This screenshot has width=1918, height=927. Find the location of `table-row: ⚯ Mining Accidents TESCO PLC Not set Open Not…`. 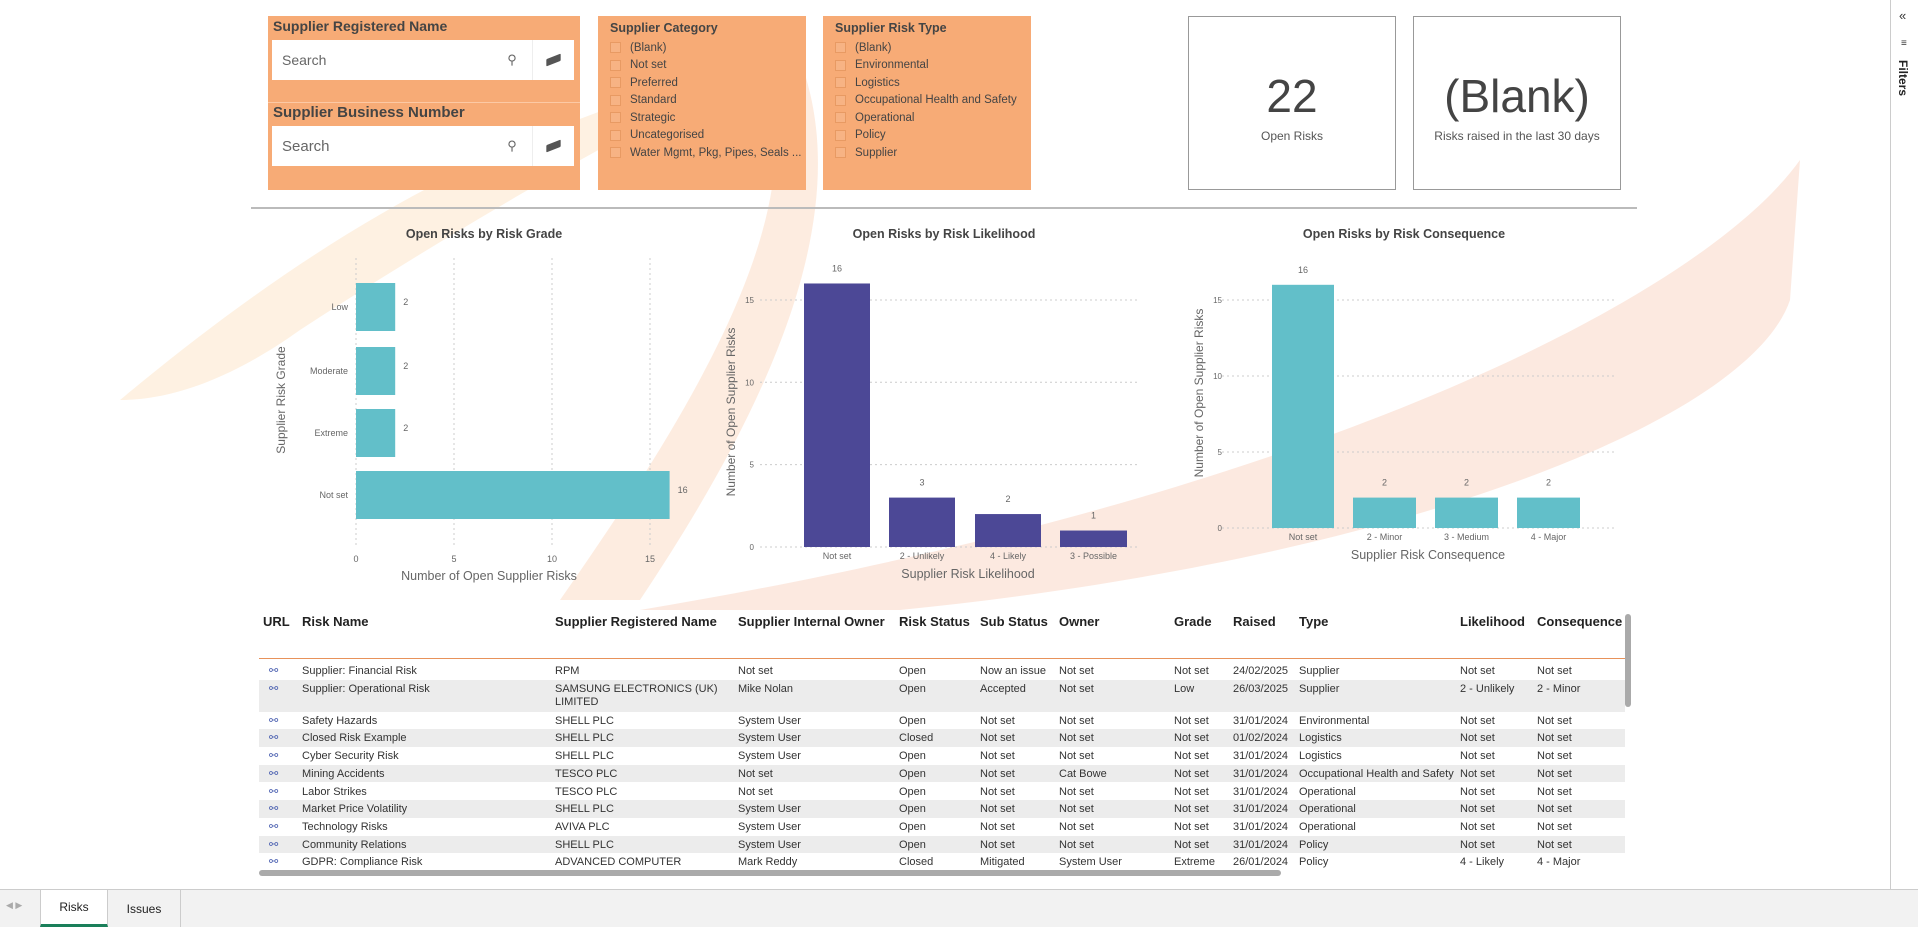

table-row: ⚯ Mining Accidents TESCO PLC Not set Open Not… is located at coordinates (942, 773).